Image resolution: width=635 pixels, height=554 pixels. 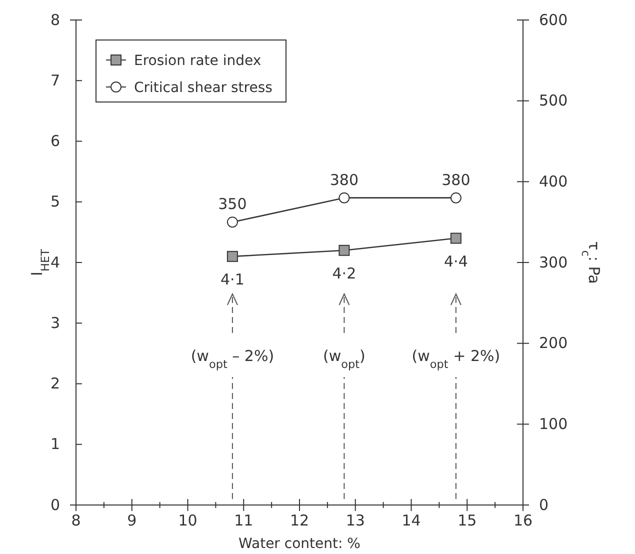 I want to click on annotation: (w$_{opt}$), so click(x=344, y=358).